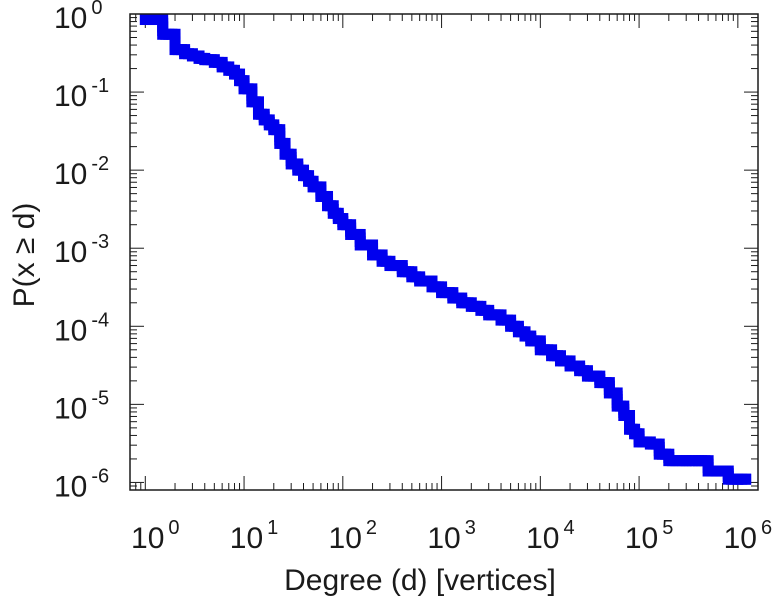 This screenshot has width=775, height=600. What do you see at coordinates (81, 484) in the screenshot?
I see `y-tick-label: 10 -6` at bounding box center [81, 484].